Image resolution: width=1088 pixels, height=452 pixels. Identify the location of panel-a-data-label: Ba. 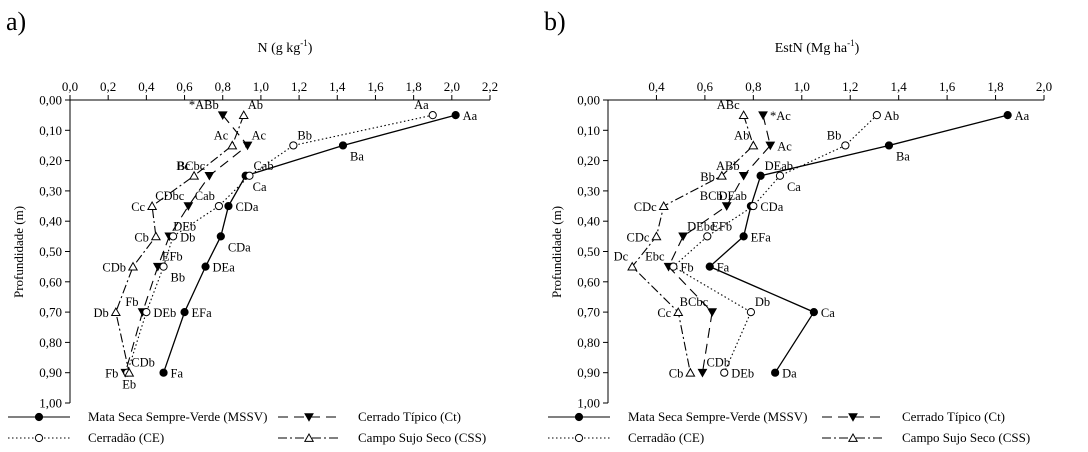
(357, 156).